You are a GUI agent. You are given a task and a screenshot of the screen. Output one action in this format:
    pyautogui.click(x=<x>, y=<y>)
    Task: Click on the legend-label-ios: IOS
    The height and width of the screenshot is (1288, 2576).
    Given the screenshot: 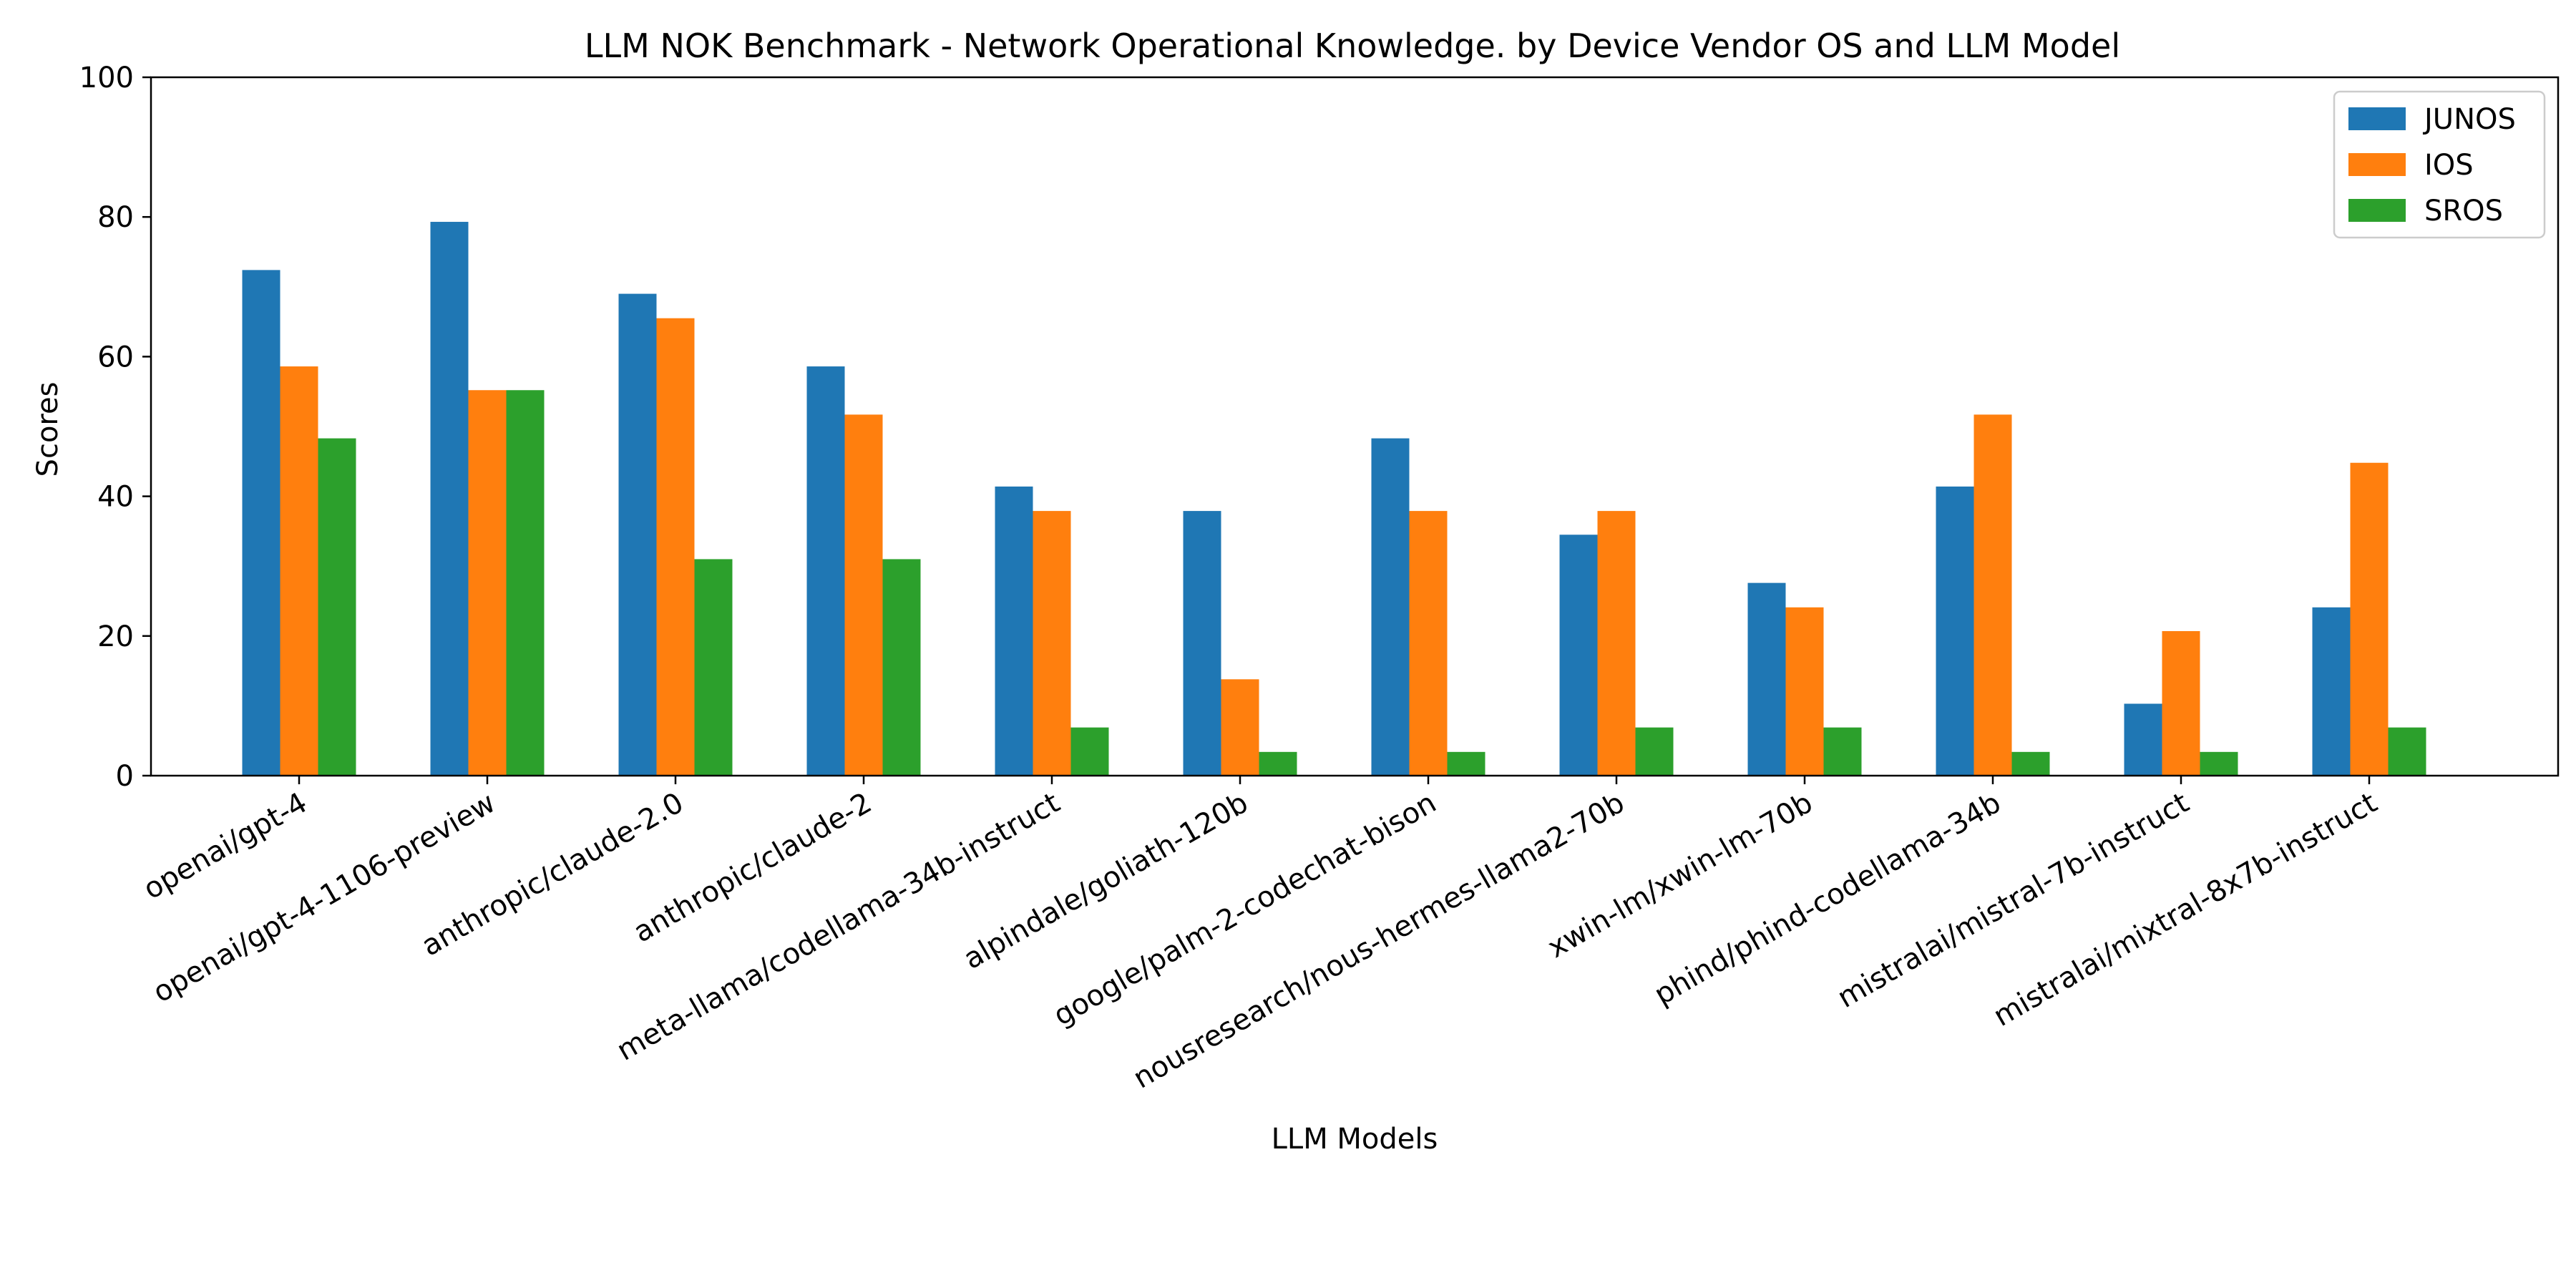 What is the action you would take?
    pyautogui.click(x=2449, y=165)
    